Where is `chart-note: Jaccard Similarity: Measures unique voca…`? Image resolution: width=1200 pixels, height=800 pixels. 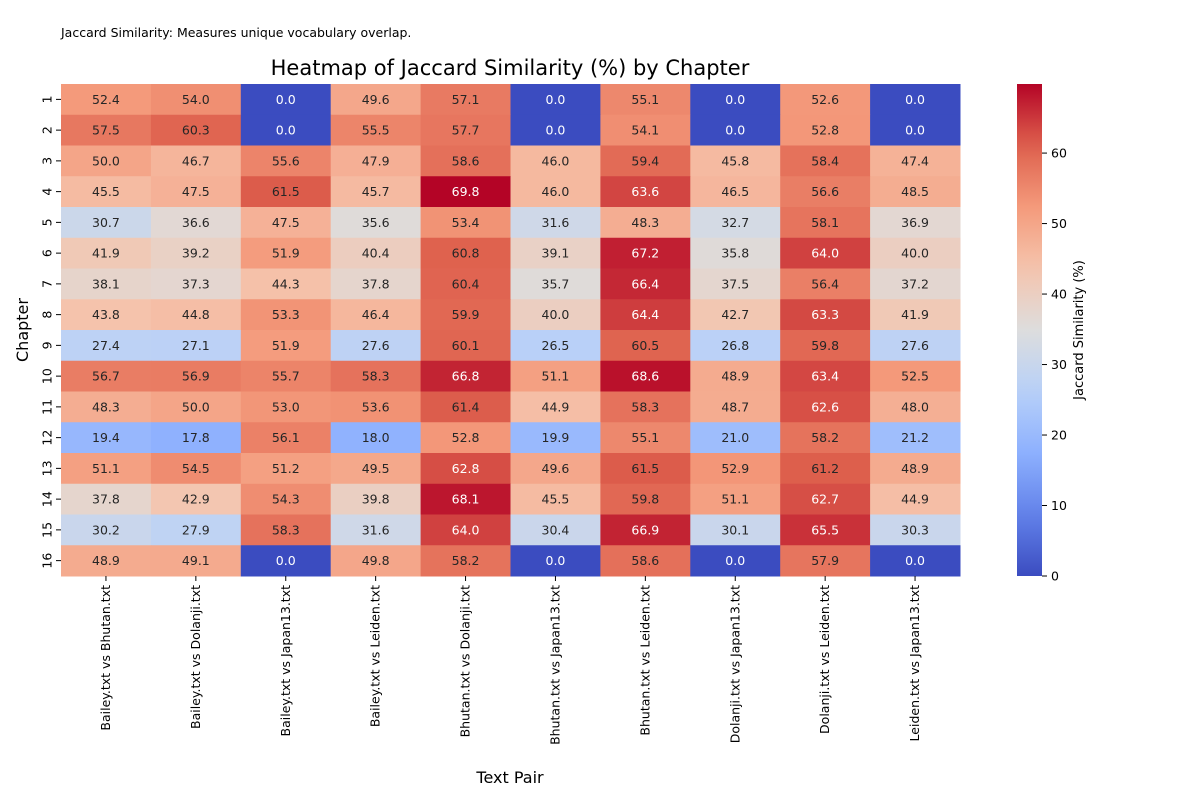
chart-note: Jaccard Similarity: Measures unique voca… is located at coordinates (235, 32).